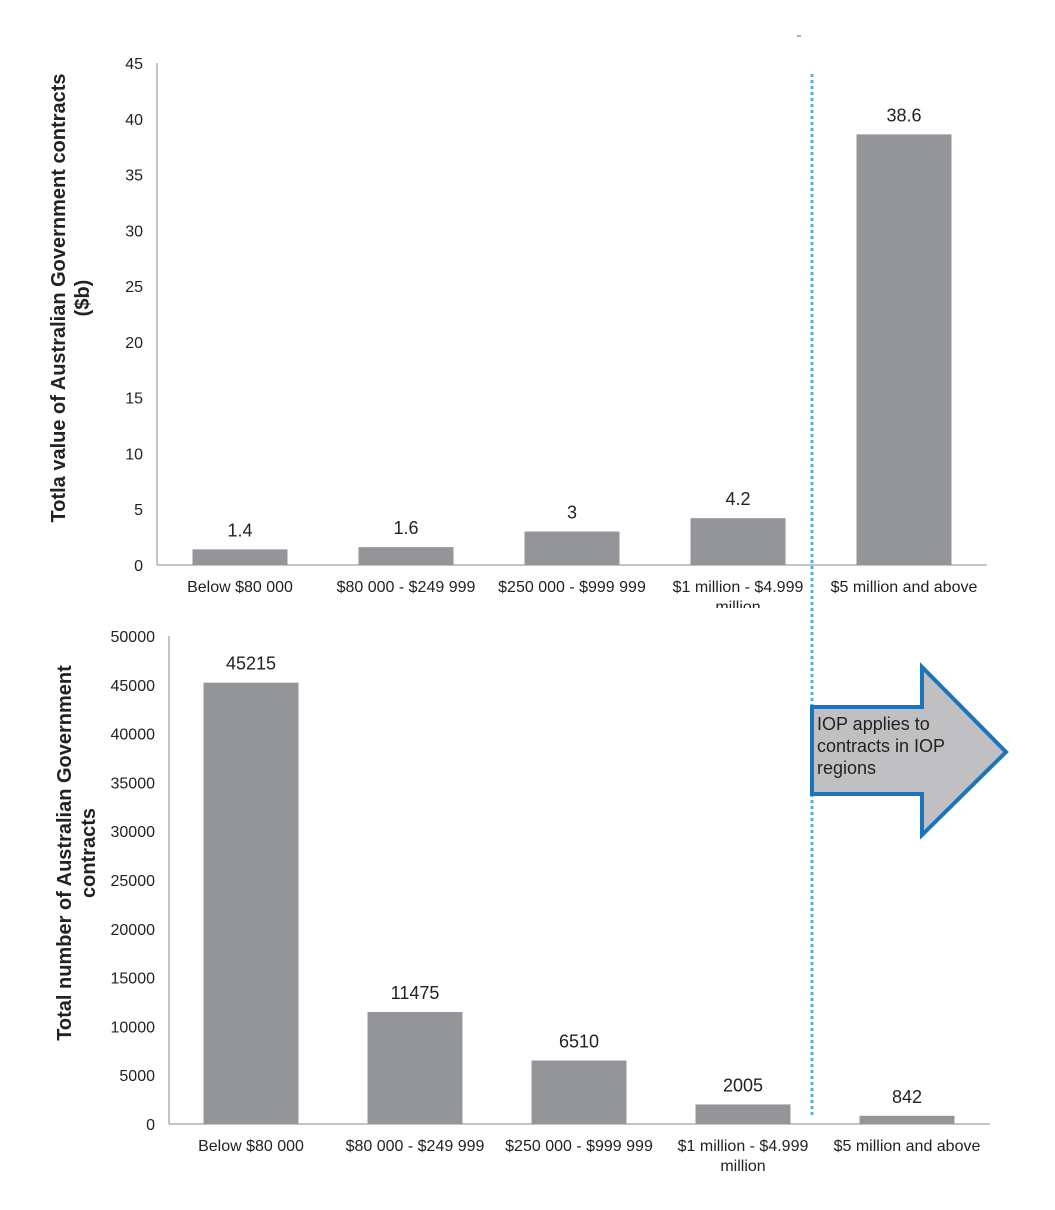 The image size is (1055, 1210). Describe the element at coordinates (134, 287) in the screenshot. I see `y-tick-label: 25` at that location.